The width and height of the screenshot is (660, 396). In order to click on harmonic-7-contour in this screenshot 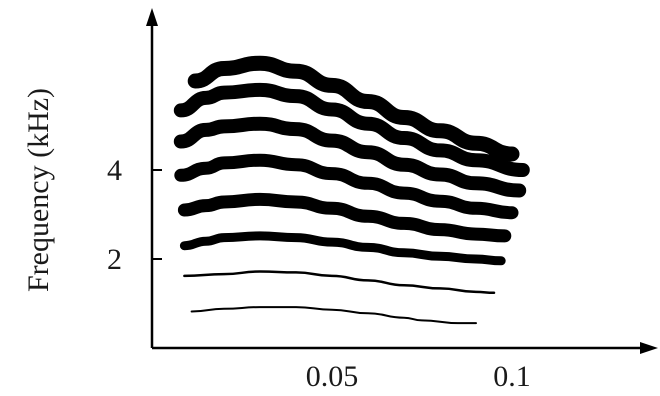, I will do `click(351, 129)`.